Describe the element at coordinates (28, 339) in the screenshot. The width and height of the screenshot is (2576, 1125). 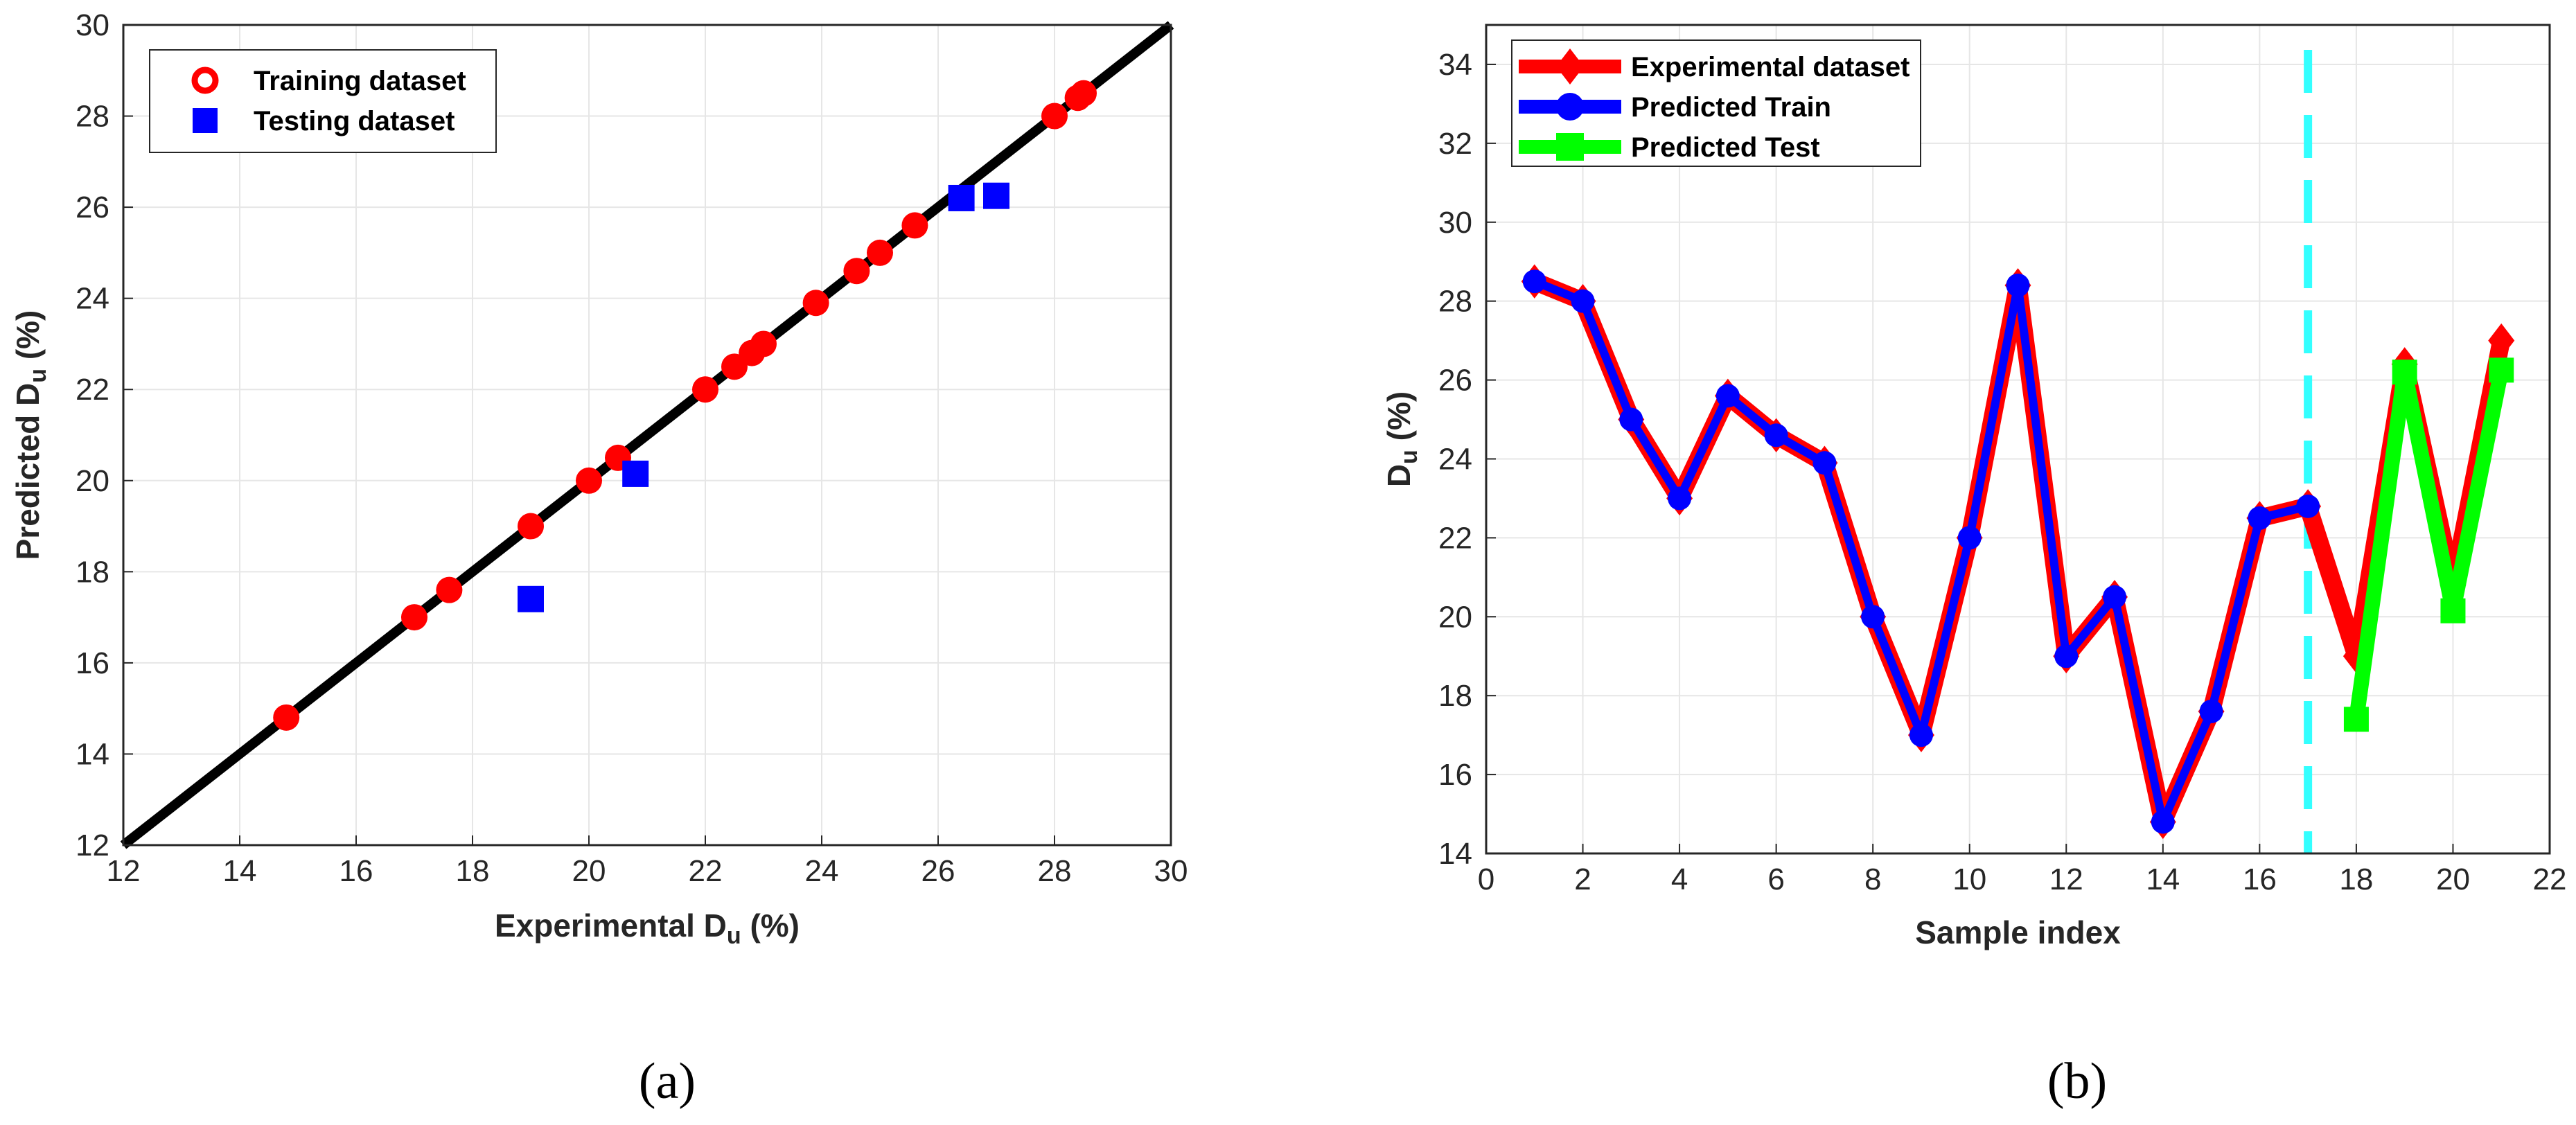
I see `chart-a-y-axis-label-suffix: (%)` at that location.